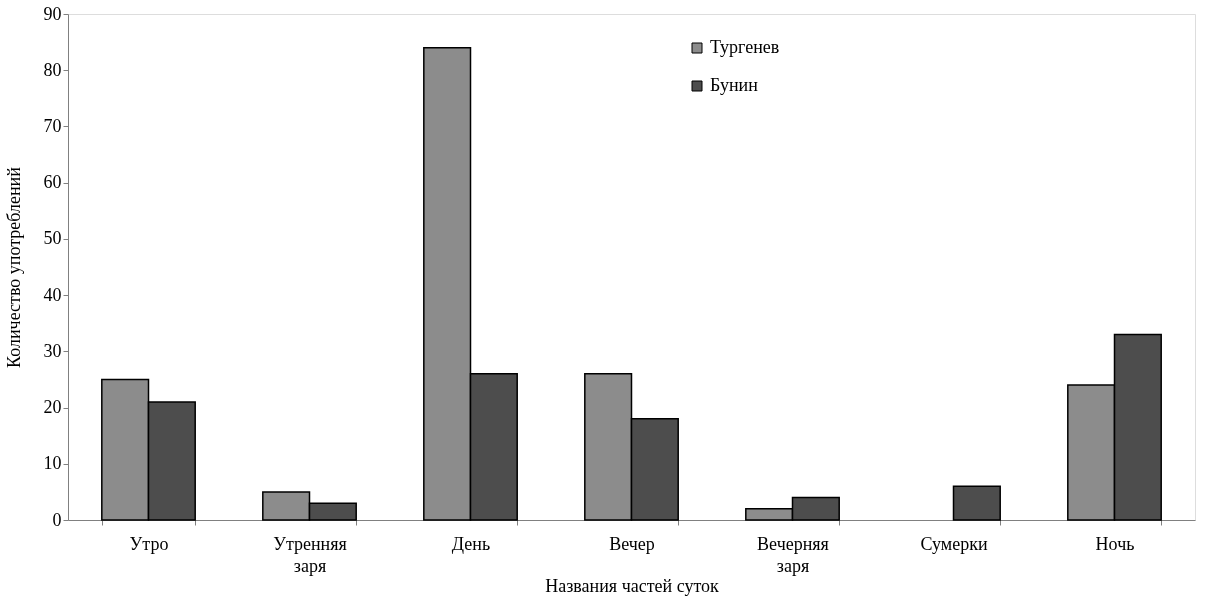 The image size is (1213, 608). What do you see at coordinates (52, 407) in the screenshot?
I see `y-tick-label: 20` at bounding box center [52, 407].